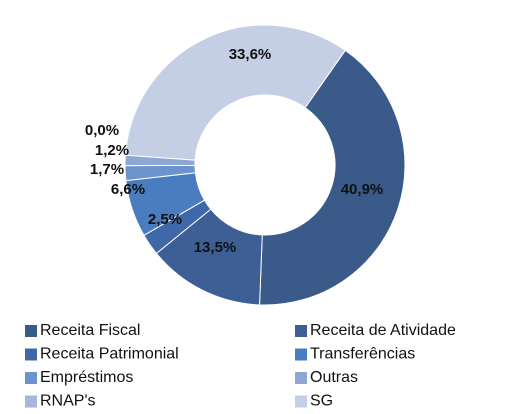  What do you see at coordinates (362, 354) in the screenshot?
I see `legend-label: Transferências` at bounding box center [362, 354].